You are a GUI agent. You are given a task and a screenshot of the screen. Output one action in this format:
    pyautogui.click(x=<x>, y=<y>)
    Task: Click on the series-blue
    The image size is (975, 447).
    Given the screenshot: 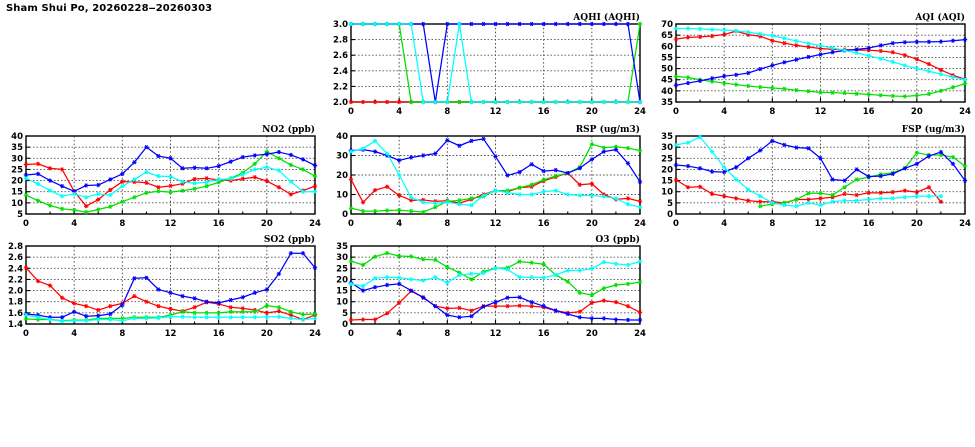 What is the action you would take?
    pyautogui.click(x=820, y=160)
    